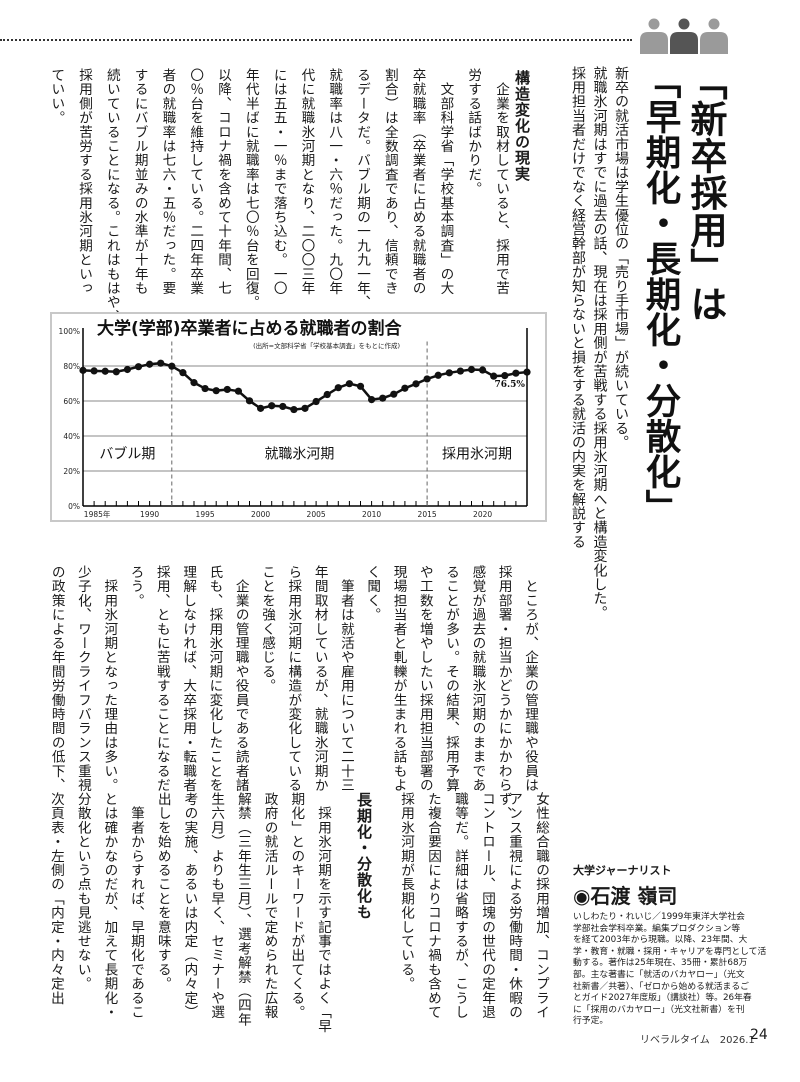 This screenshot has height=1082, width=800. I want to click on text-line: 現場担当者と軋轢が生まれる話もよ, so click(398, 679).